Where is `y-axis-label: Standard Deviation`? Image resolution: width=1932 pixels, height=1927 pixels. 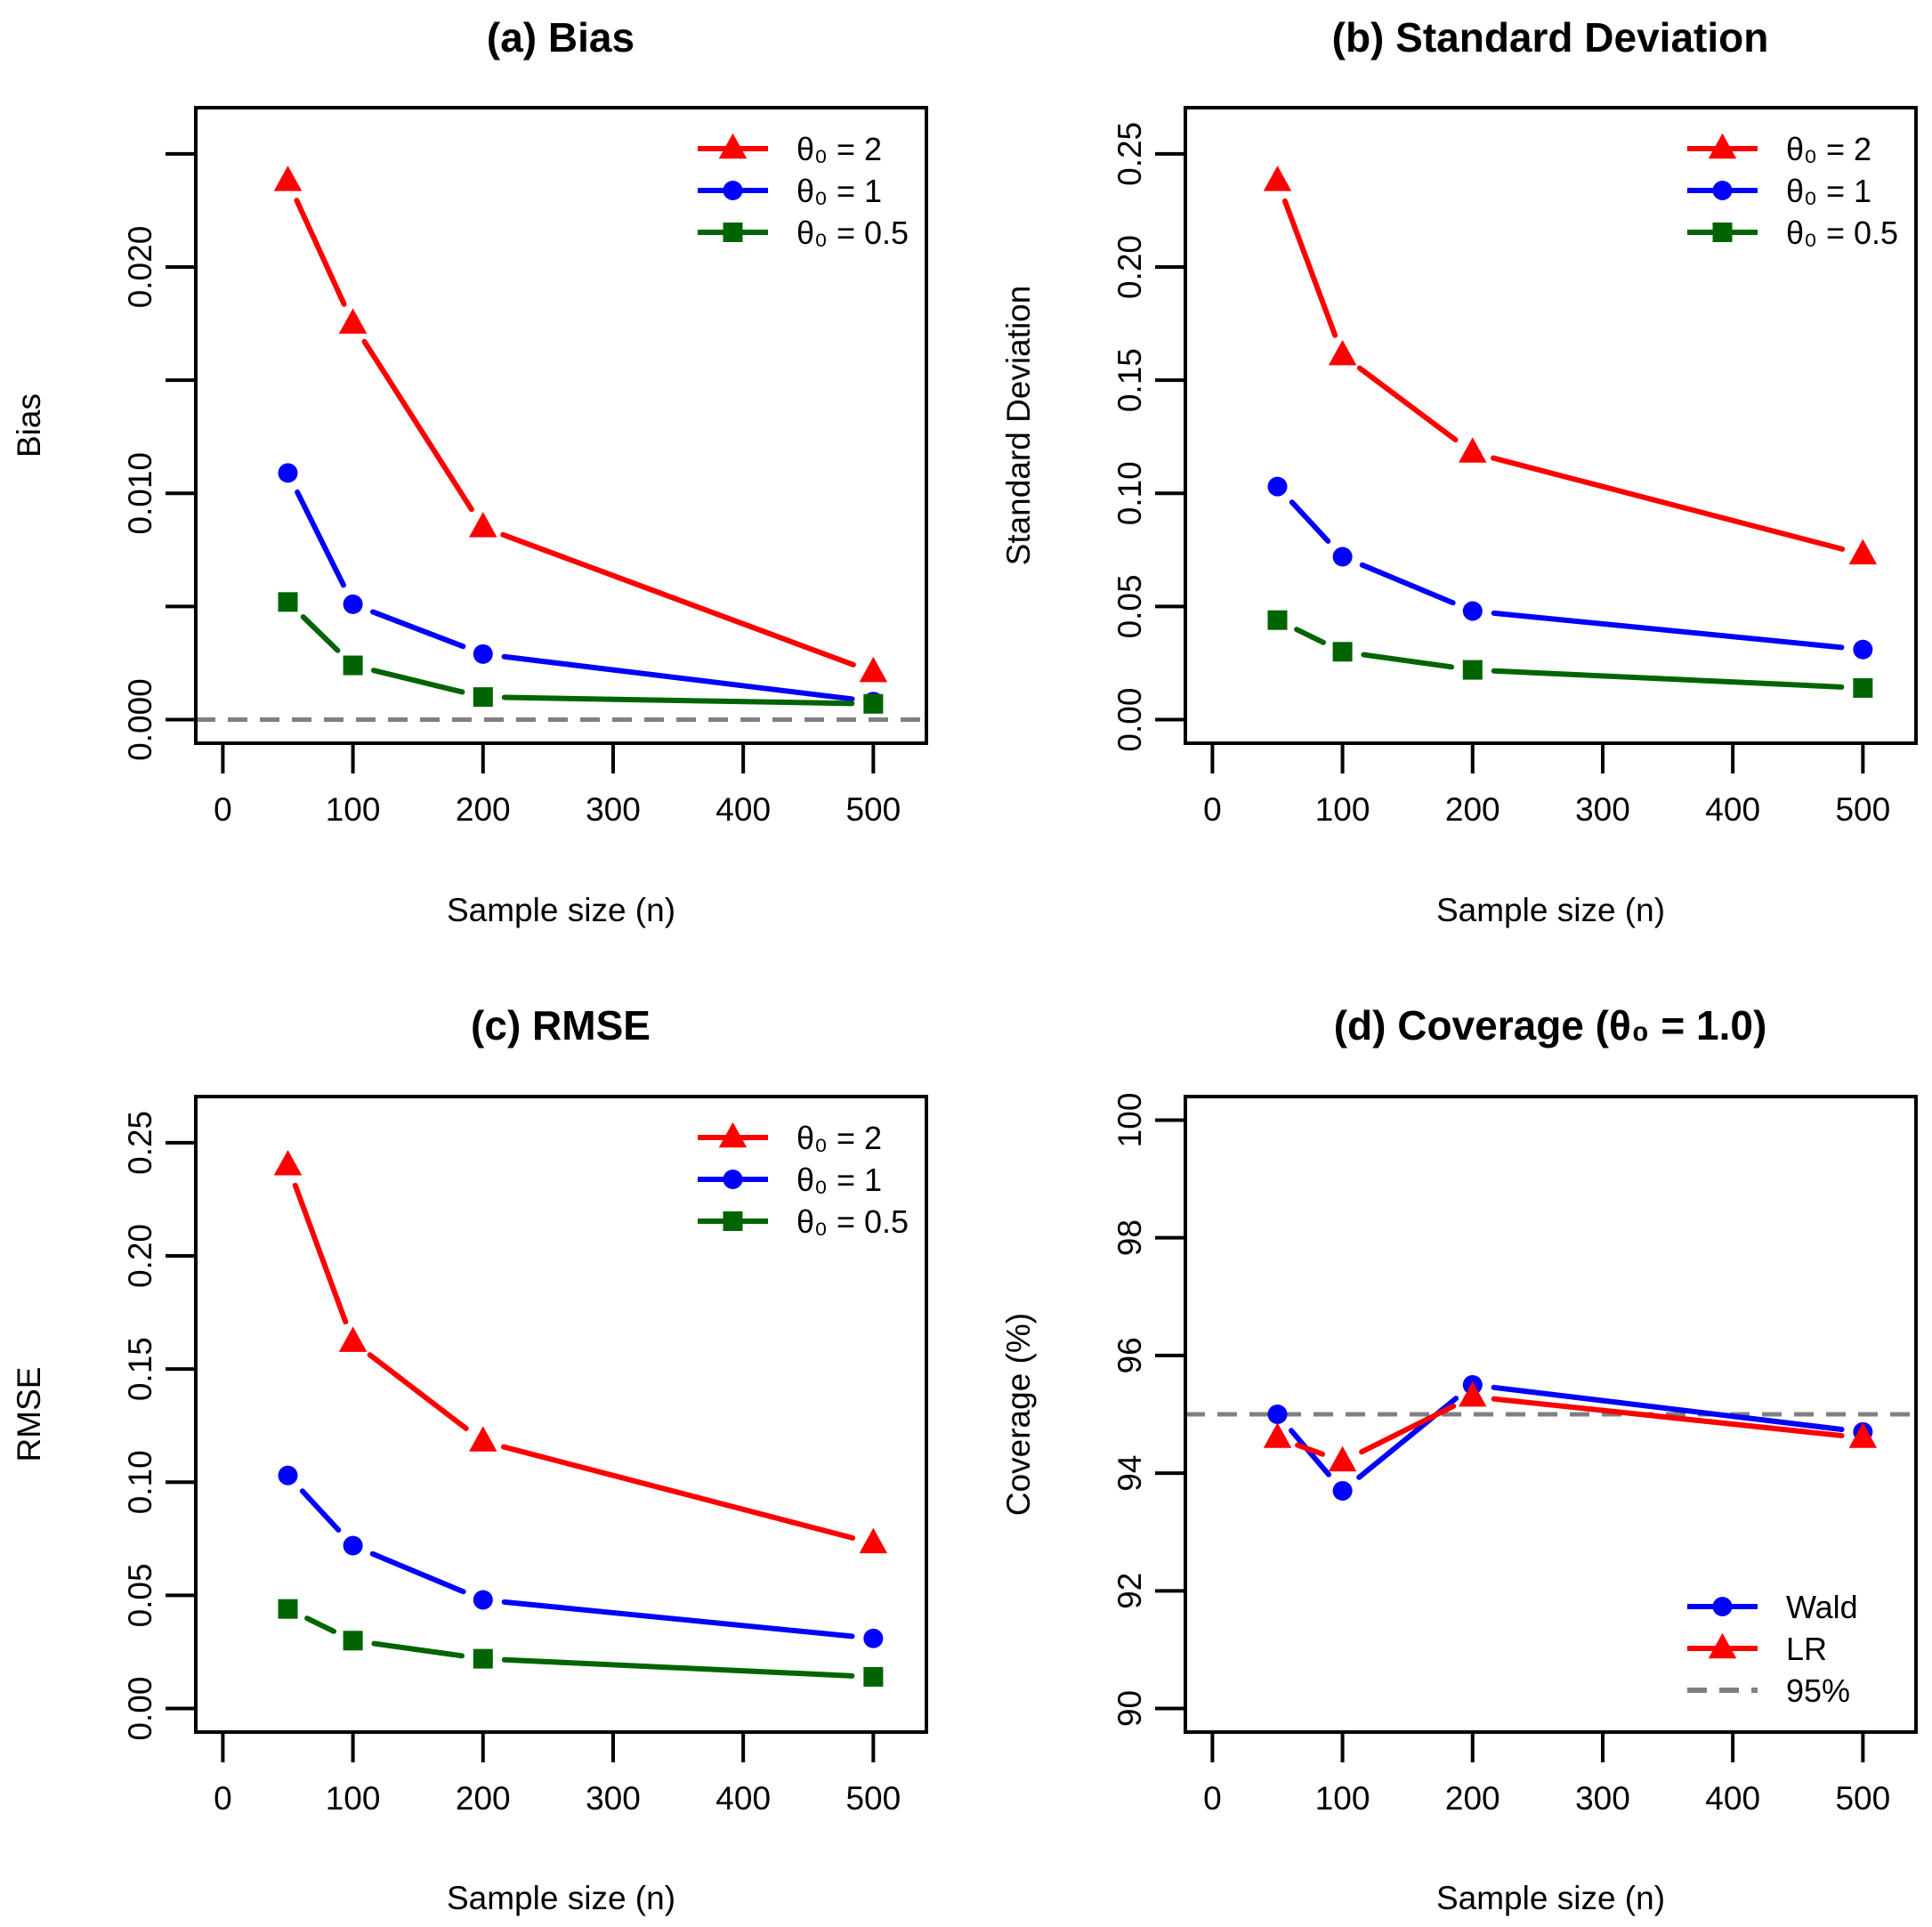 y-axis-label: Standard Deviation is located at coordinates (1018, 426).